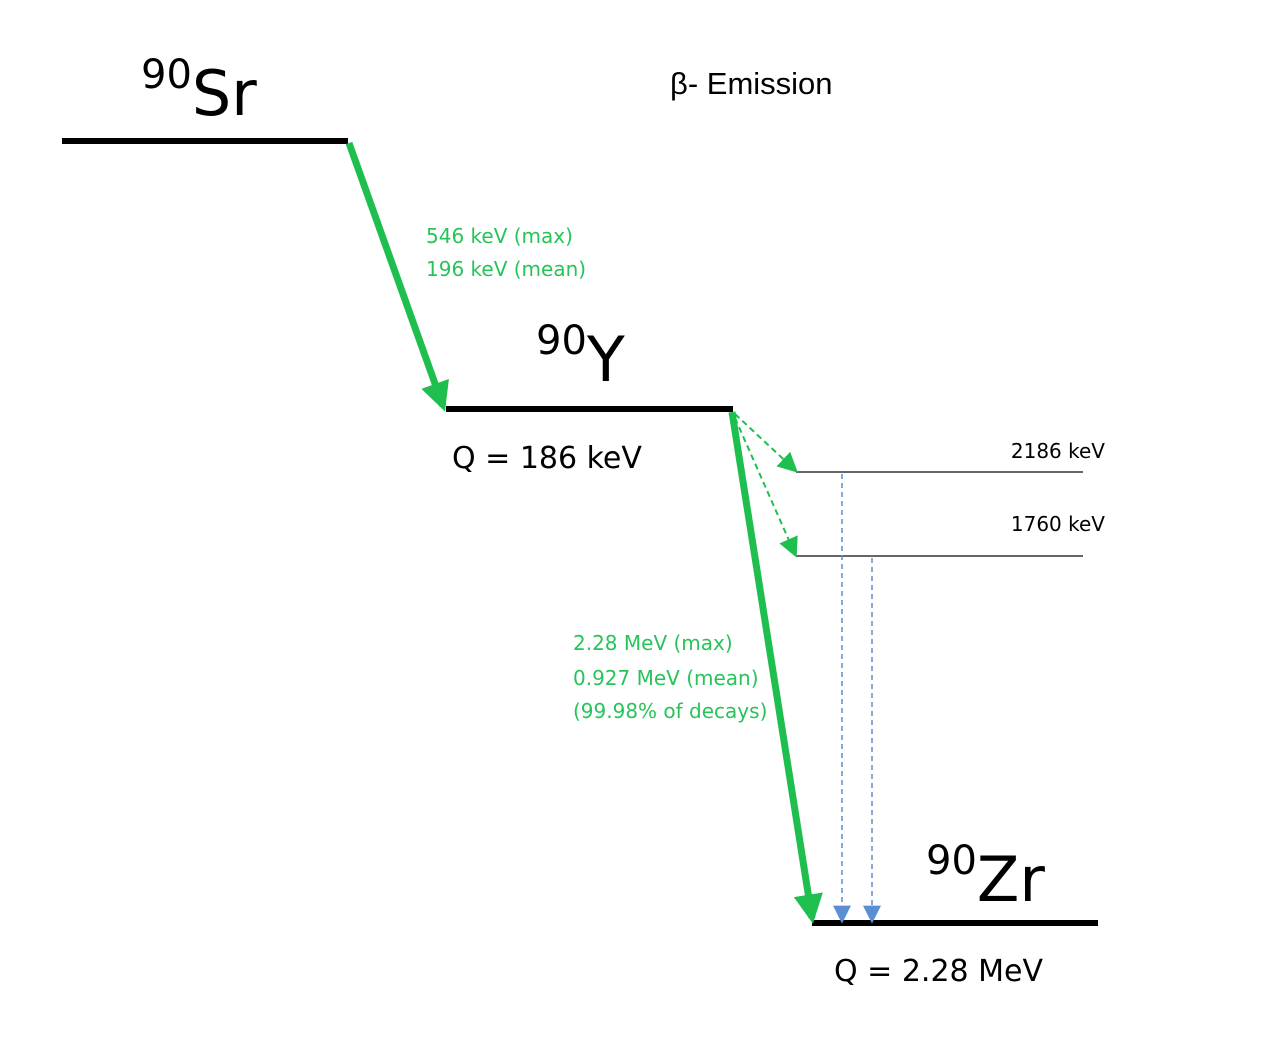  I want to click on y90-symbol: Y, so click(605, 359).